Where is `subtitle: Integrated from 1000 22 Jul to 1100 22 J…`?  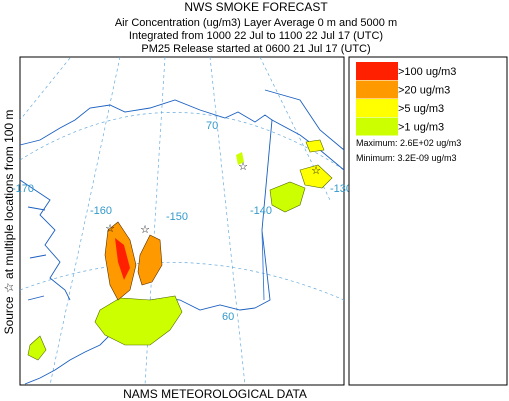 subtitle: Integrated from 1000 22 Jul to 1100 22 J… is located at coordinates (256, 36).